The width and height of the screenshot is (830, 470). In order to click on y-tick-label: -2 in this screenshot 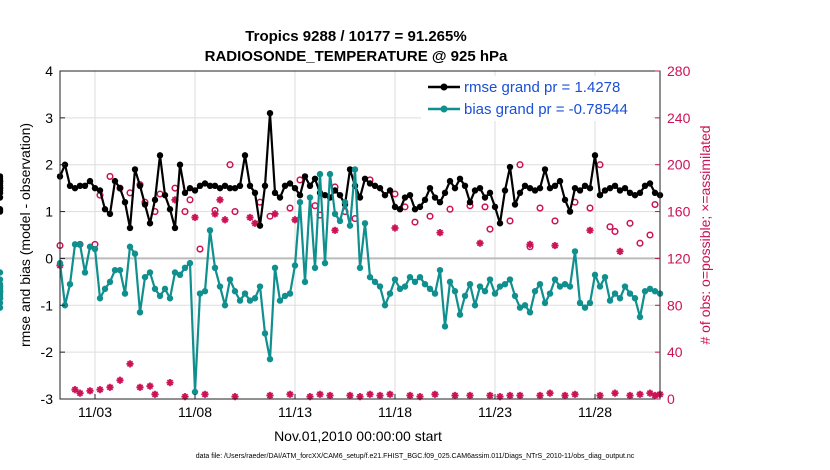, I will do `click(47, 352)`.